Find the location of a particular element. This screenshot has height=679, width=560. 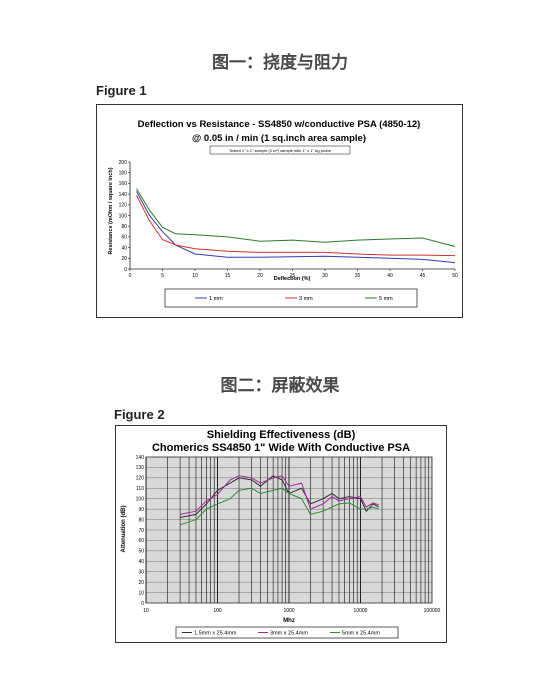

chart1-x-tick-label: 35 is located at coordinates (358, 276).